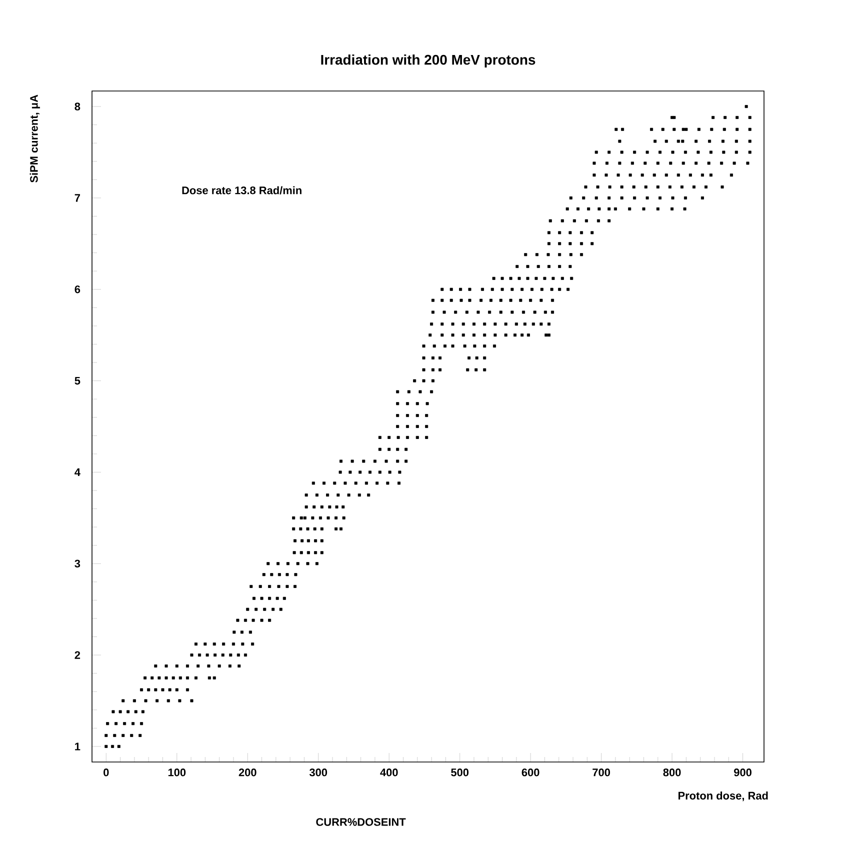  What do you see at coordinates (743, 772) in the screenshot?
I see `x-tick-label: 900` at bounding box center [743, 772].